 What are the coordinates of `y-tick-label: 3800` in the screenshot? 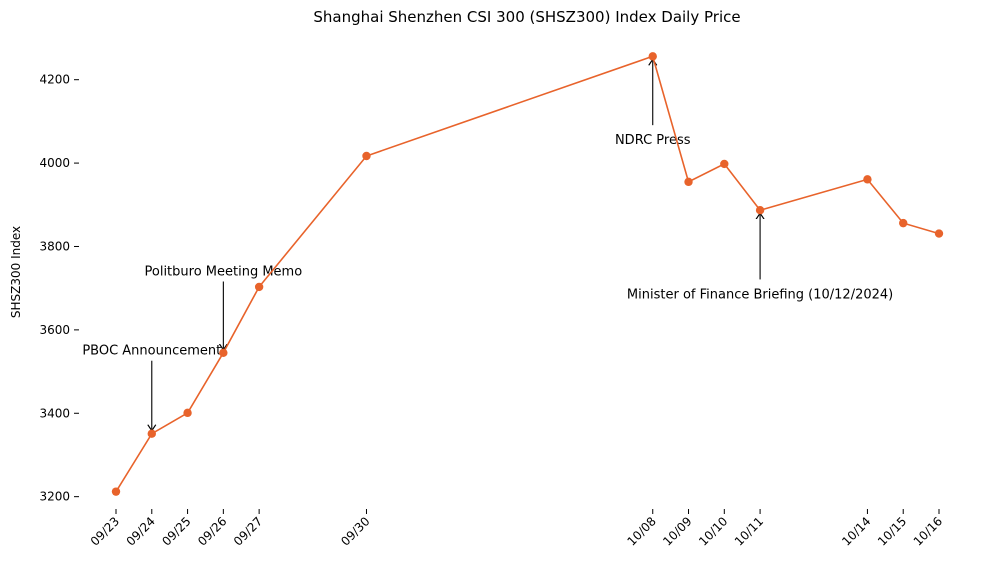 It's located at (54, 246).